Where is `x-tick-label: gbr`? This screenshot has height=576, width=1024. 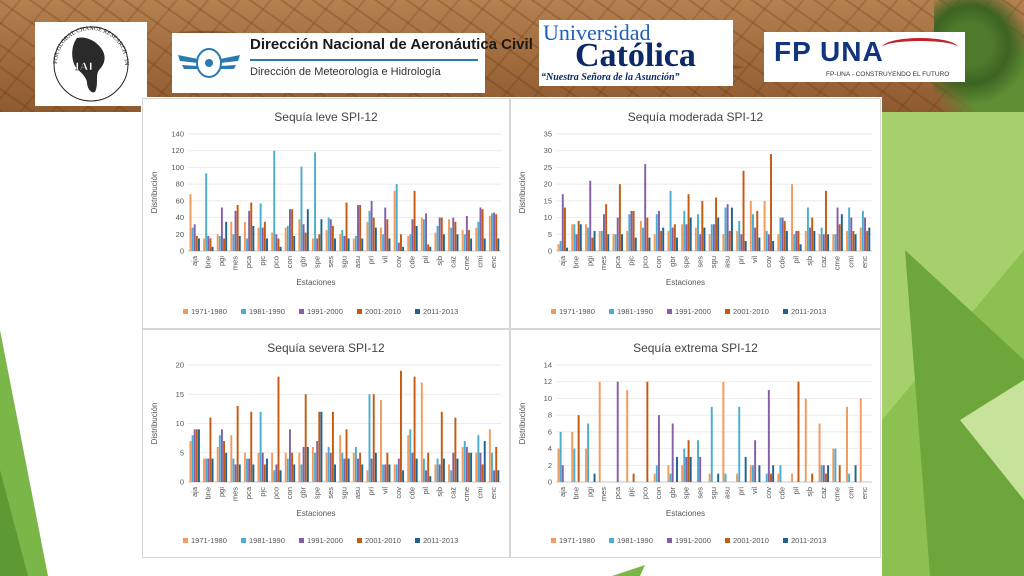
x-tick-label: gbr is located at coordinates (672, 492).